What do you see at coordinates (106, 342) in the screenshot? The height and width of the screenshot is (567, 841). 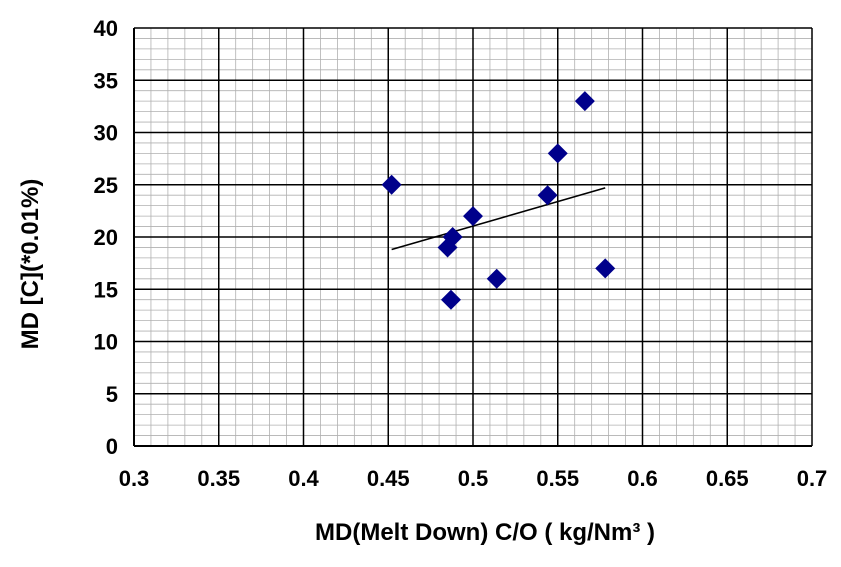 I see `y-tick-label: 10` at bounding box center [106, 342].